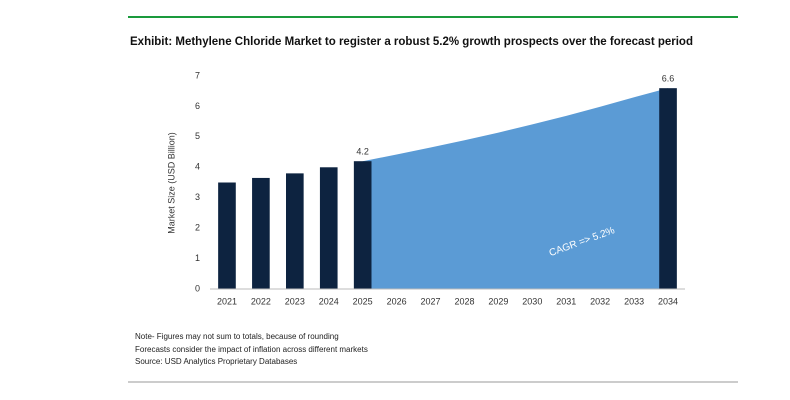  What do you see at coordinates (197, 197) in the screenshot?
I see `y-tick-label: 3` at bounding box center [197, 197].